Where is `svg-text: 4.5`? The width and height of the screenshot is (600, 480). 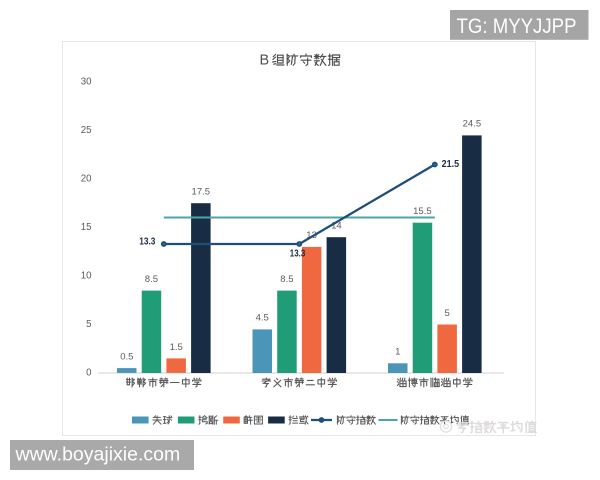
svg-text: 4.5 is located at coordinates (262, 318).